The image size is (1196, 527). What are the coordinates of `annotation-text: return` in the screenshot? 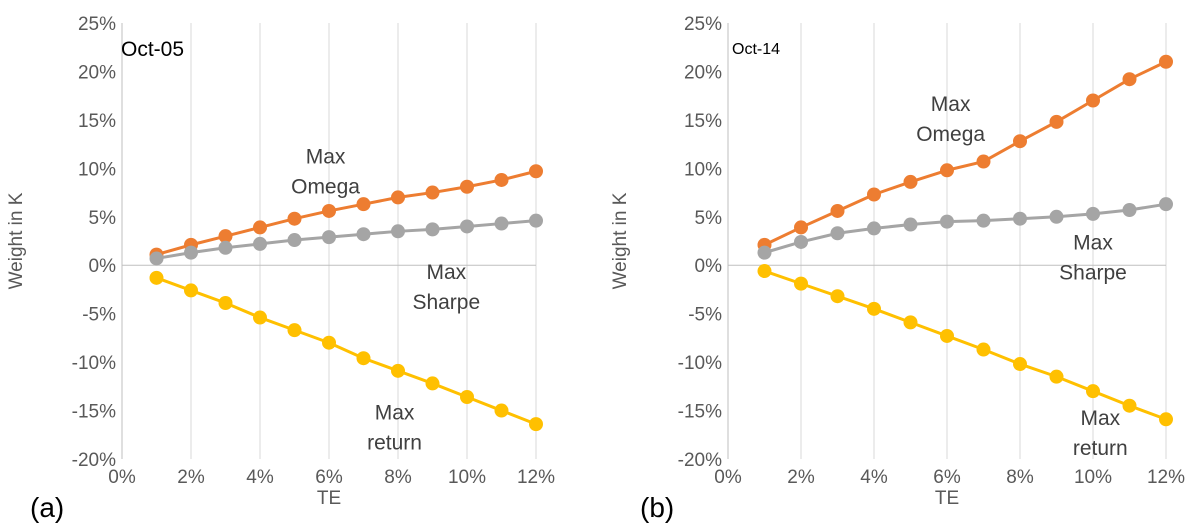 It's located at (1100, 448).